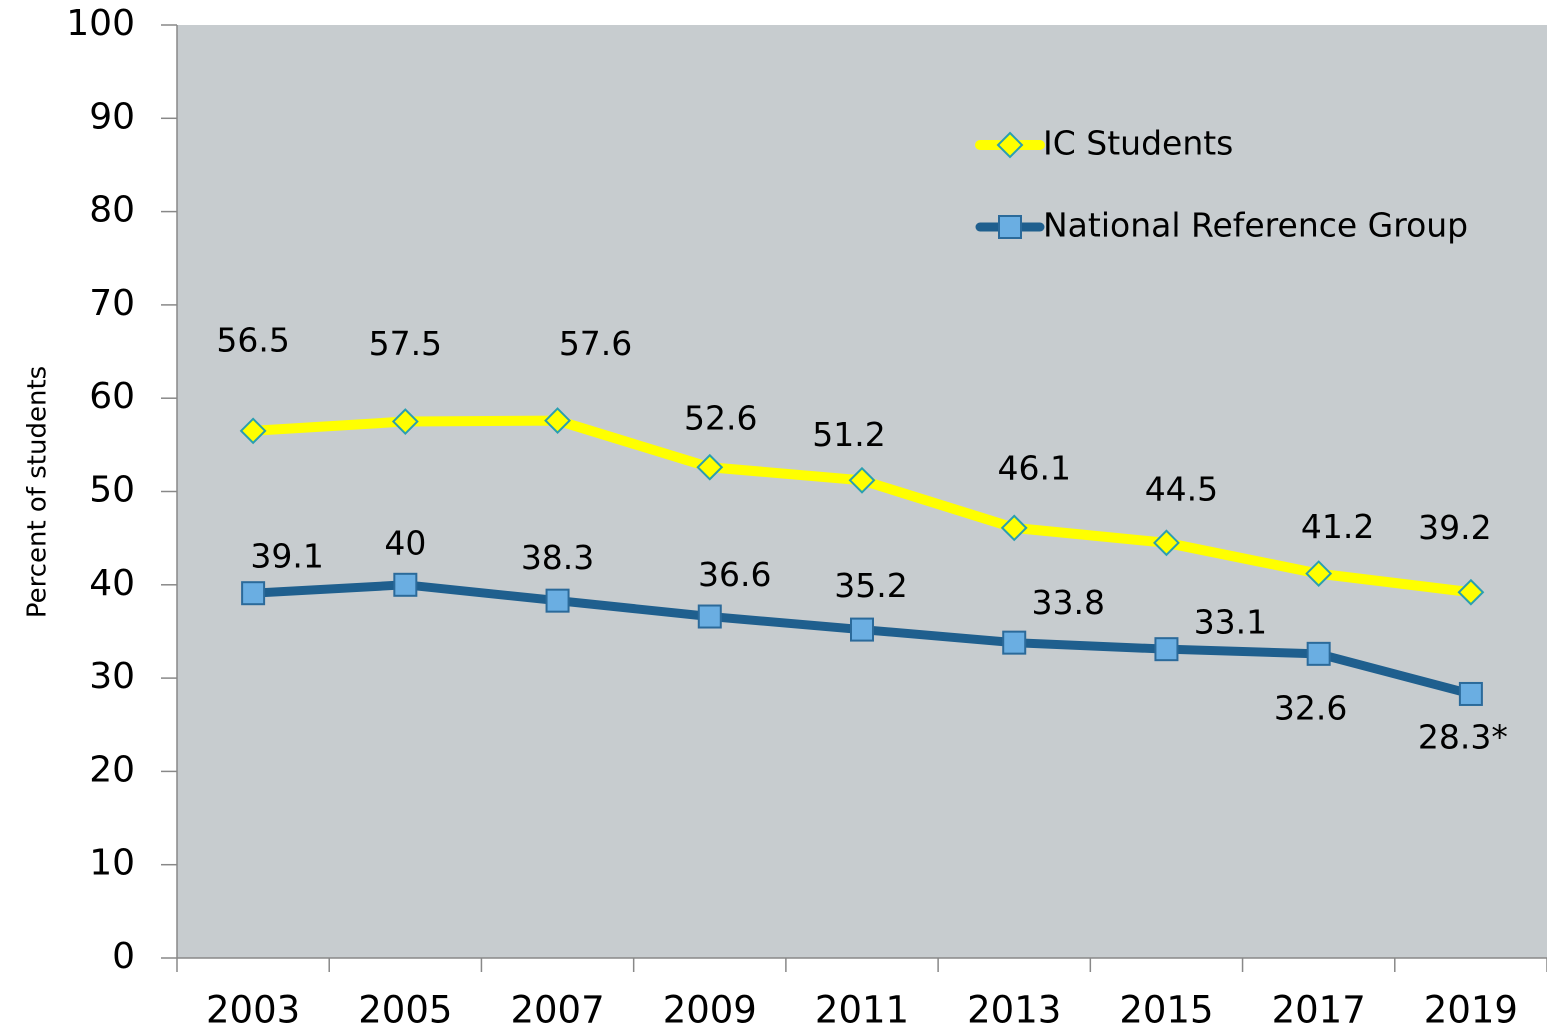 The width and height of the screenshot is (1547, 1032). What do you see at coordinates (1310, 707) in the screenshot?
I see `data-label: 32.6` at bounding box center [1310, 707].